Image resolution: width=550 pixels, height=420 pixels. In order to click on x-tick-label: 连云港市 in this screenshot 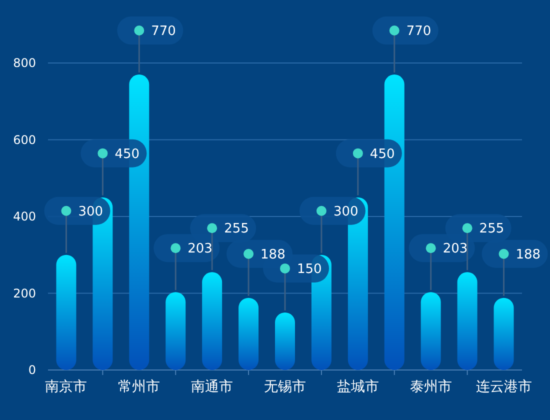, I will do `click(504, 387)`.